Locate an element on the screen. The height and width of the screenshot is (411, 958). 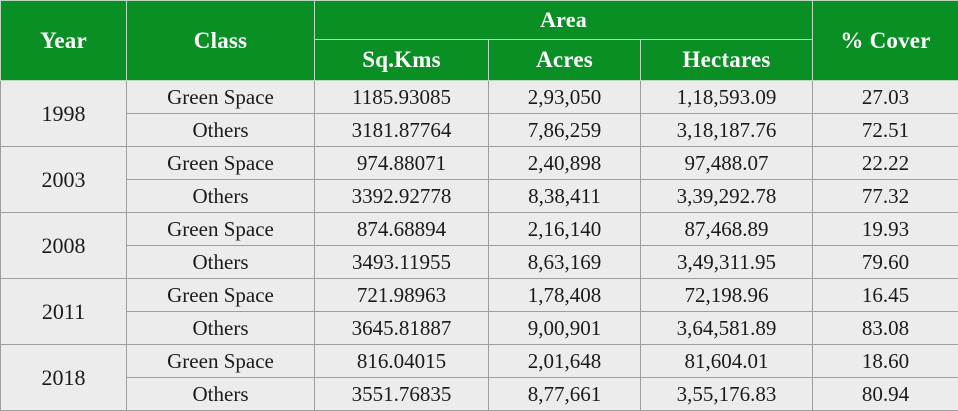
cover-cell: 16.45 is located at coordinates (885, 295).